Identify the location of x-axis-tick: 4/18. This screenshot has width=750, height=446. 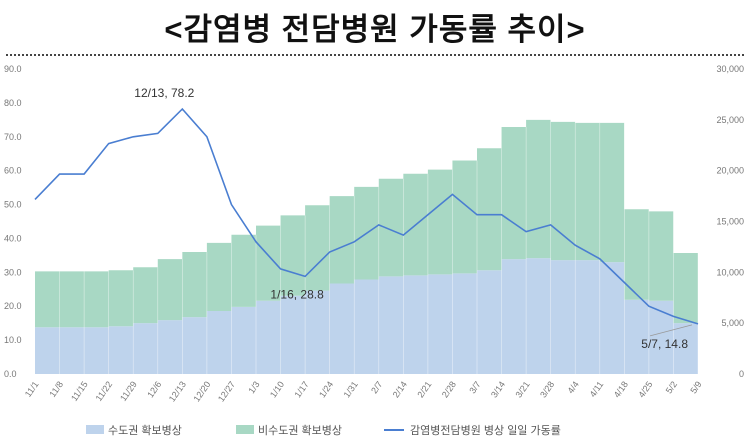
(621, 389).